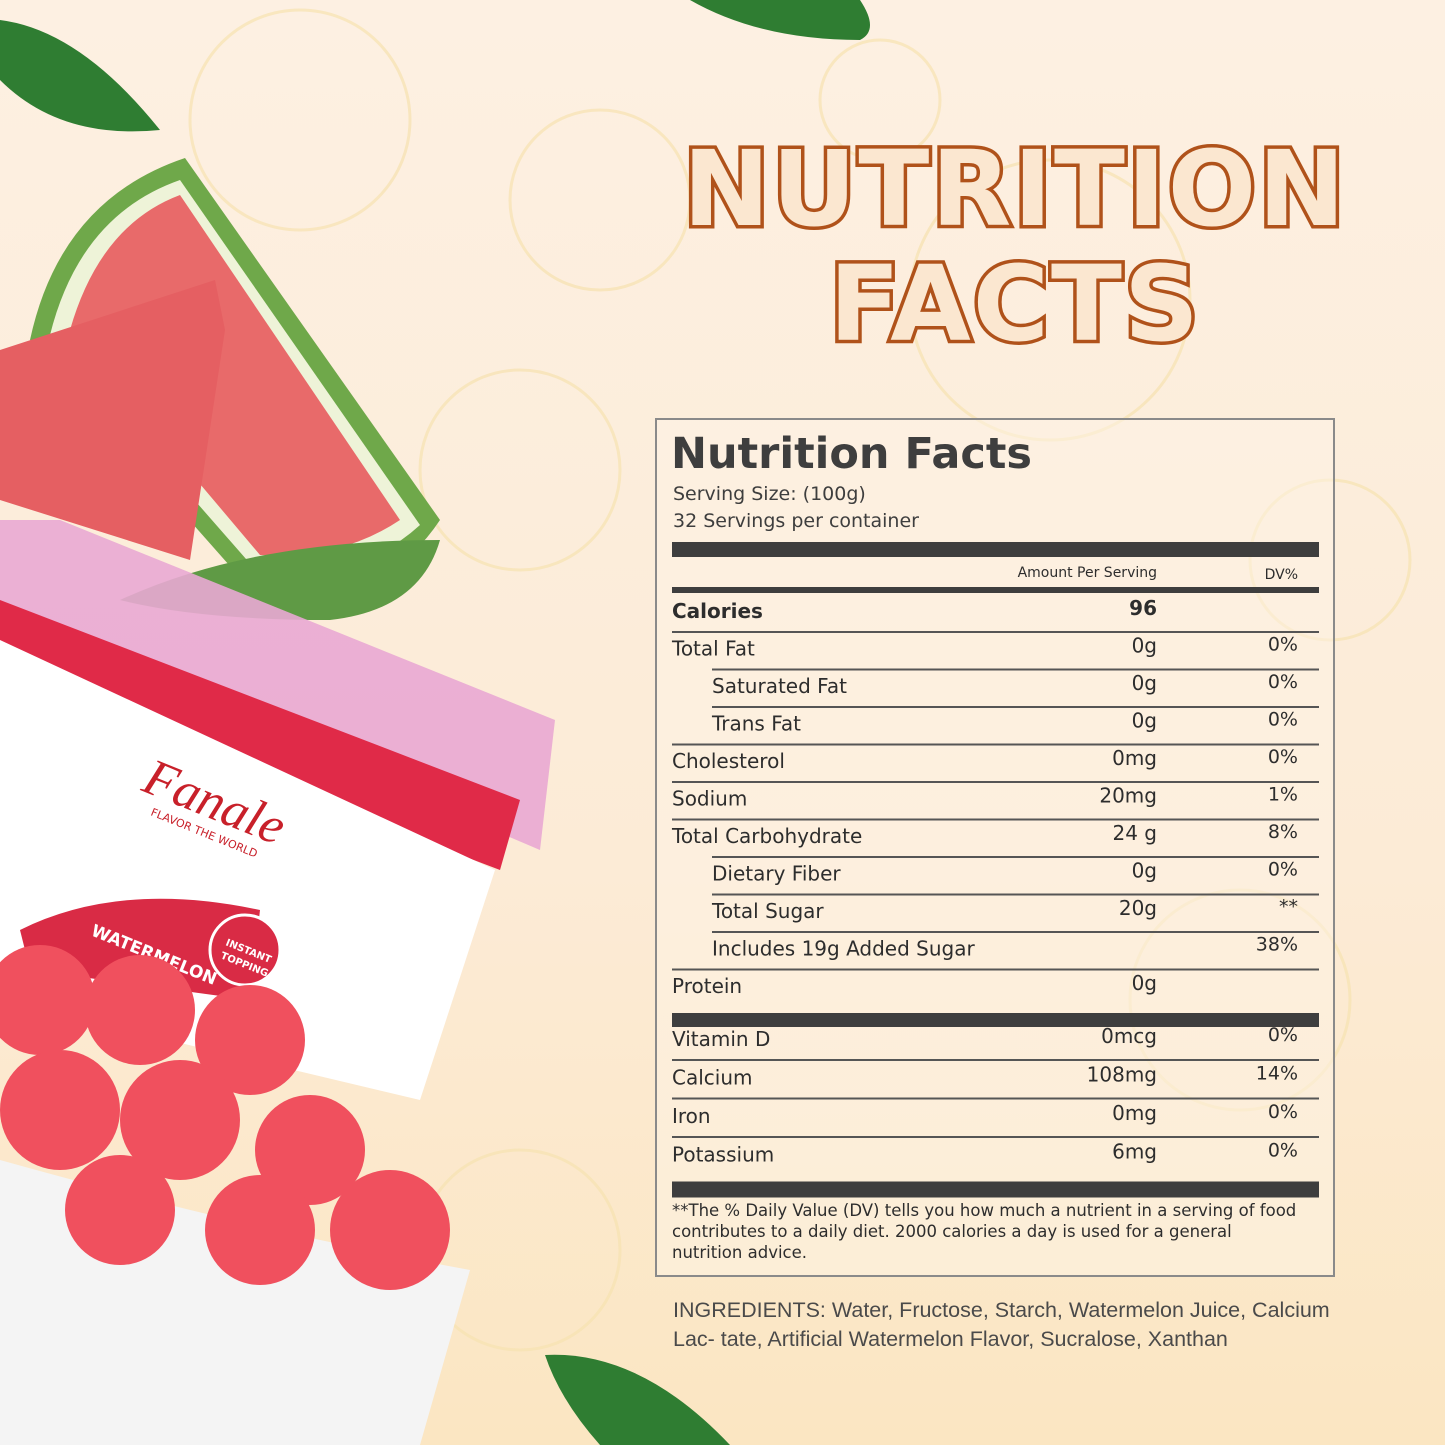 This screenshot has height=1445, width=1445. What do you see at coordinates (779, 686) in the screenshot?
I see `nutrient-name: Saturated Fat` at bounding box center [779, 686].